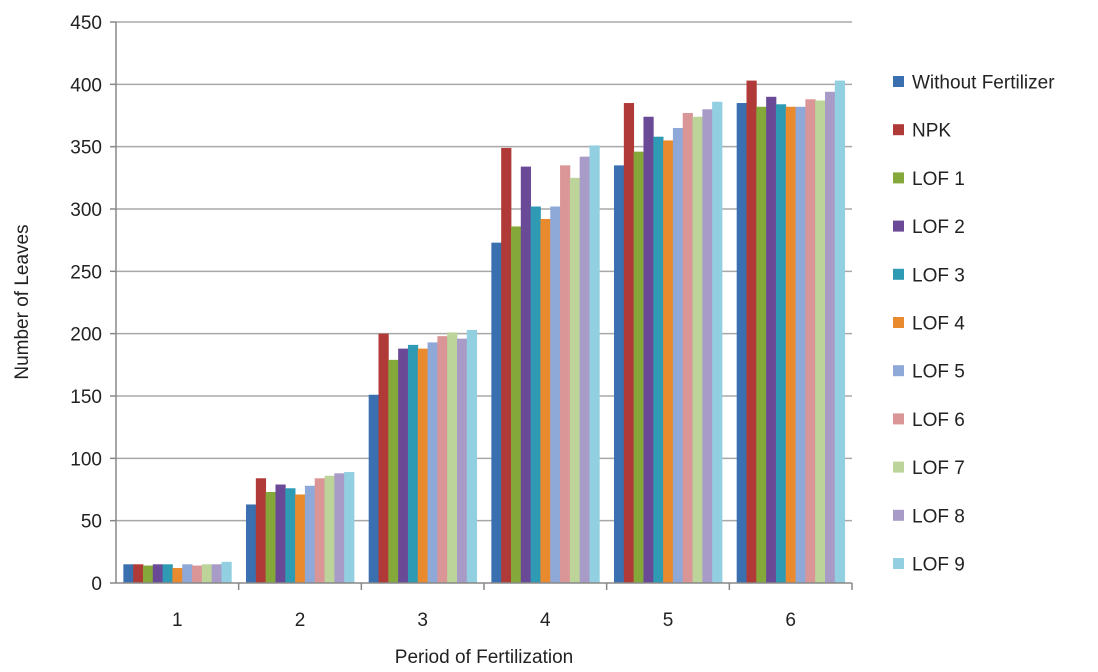  Describe the element at coordinates (91, 522) in the screenshot. I see `y-tick-label: 50` at that location.